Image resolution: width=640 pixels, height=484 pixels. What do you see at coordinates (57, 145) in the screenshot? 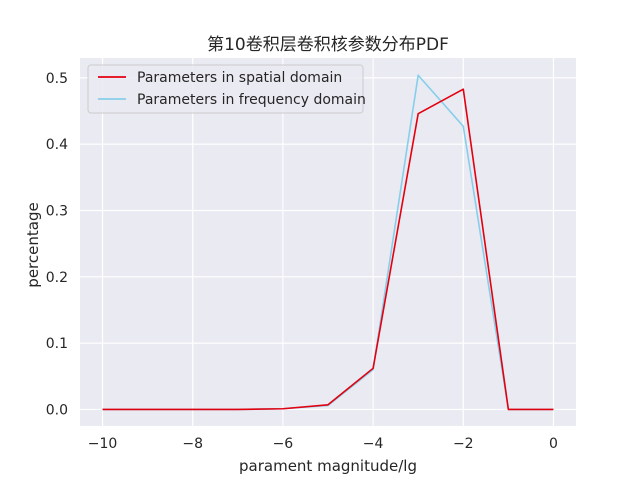
I see `y-tick-label: 0.4` at bounding box center [57, 145].